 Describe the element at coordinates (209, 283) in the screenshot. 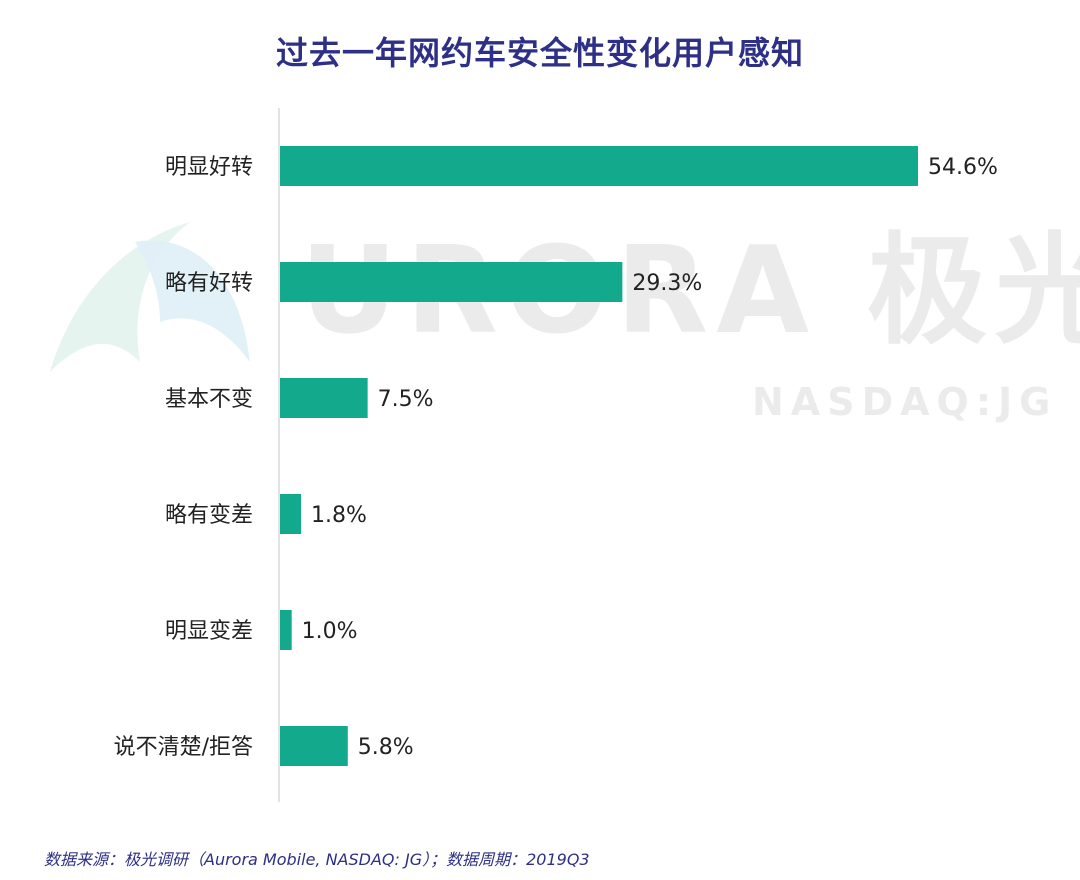

I see `category-label: 略有好转` at that location.